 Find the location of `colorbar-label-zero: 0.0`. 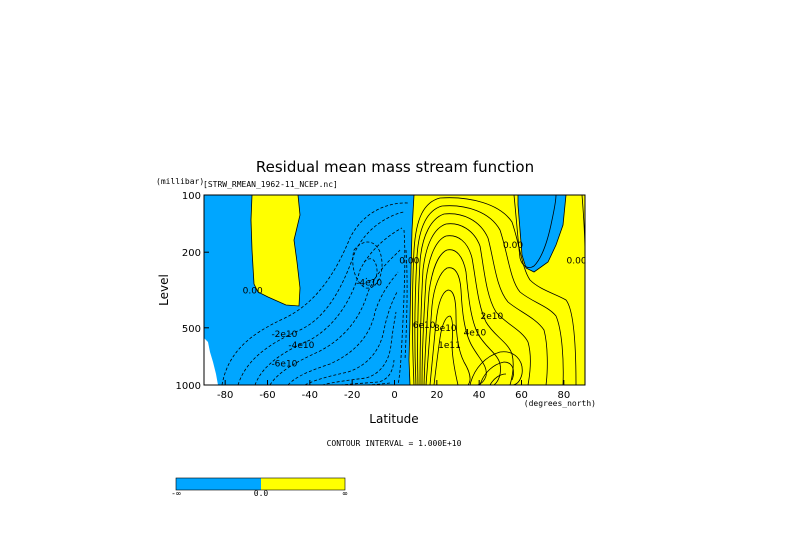

colorbar-label-zero: 0.0 is located at coordinates (261, 493).